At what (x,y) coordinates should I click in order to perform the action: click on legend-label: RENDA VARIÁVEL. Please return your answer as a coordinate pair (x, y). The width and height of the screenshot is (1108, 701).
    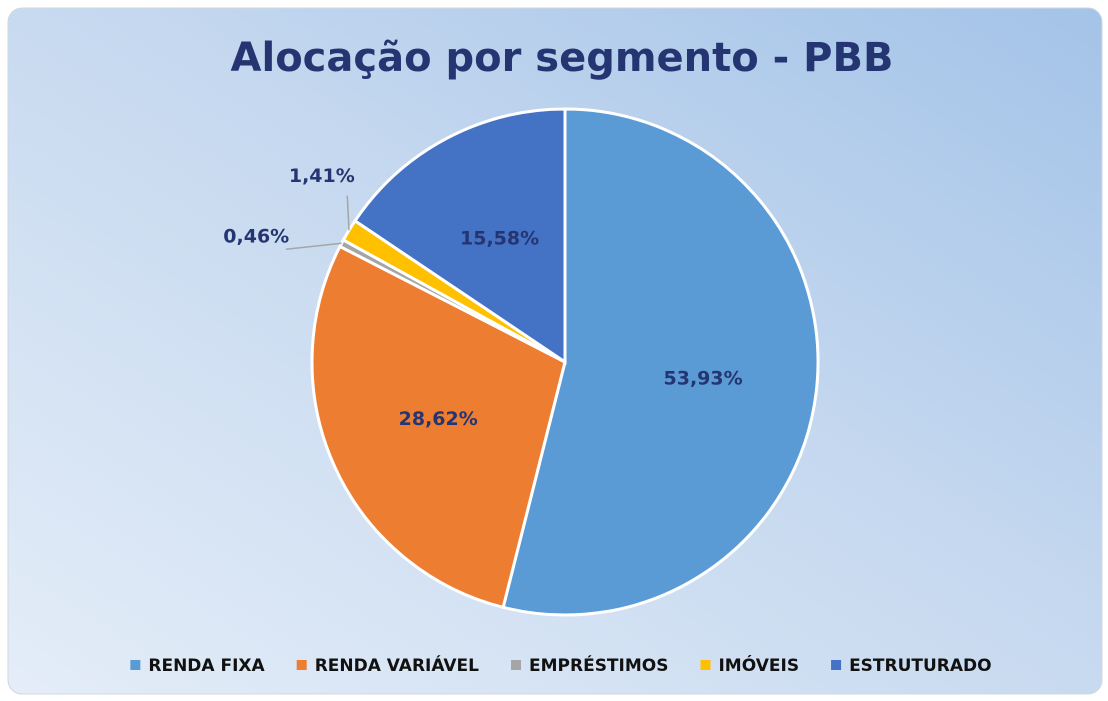
    Looking at the image, I should click on (397, 665).